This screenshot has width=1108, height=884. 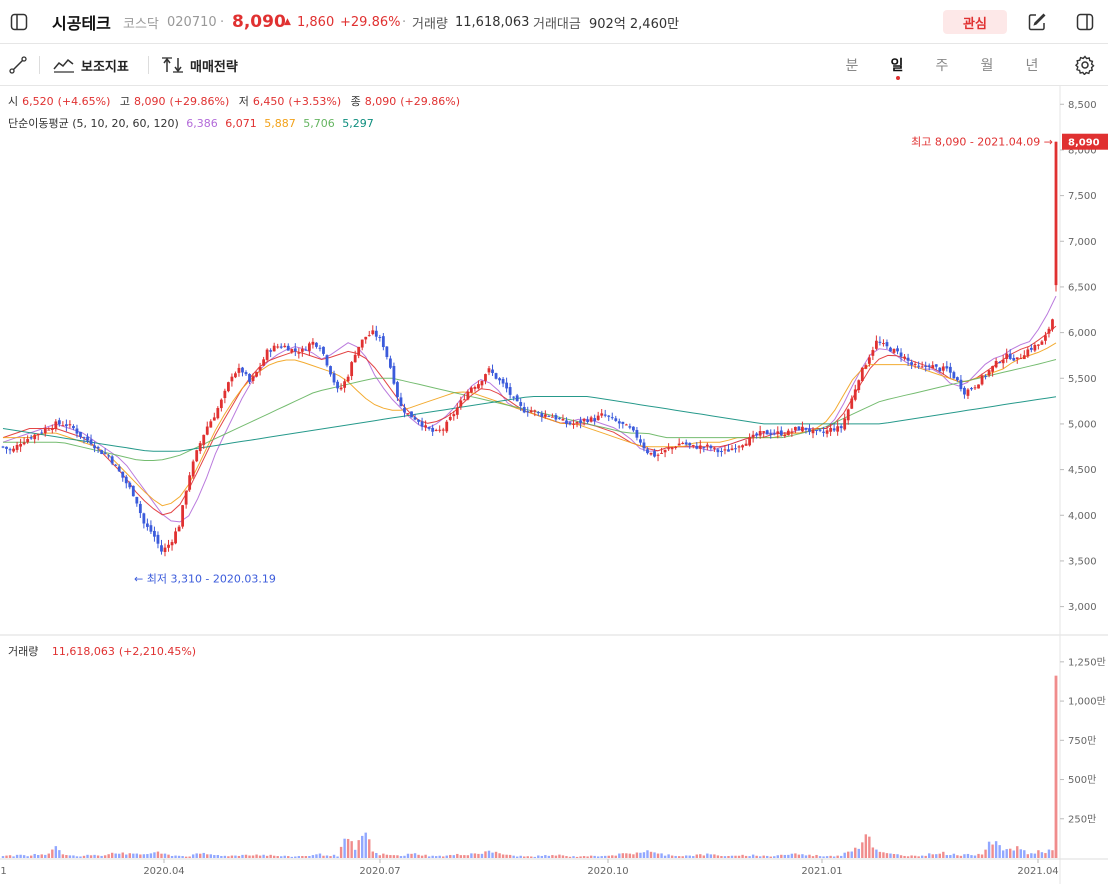 What do you see at coordinates (1082, 780) in the screenshot?
I see `volume-tick-label: 500만` at bounding box center [1082, 780].